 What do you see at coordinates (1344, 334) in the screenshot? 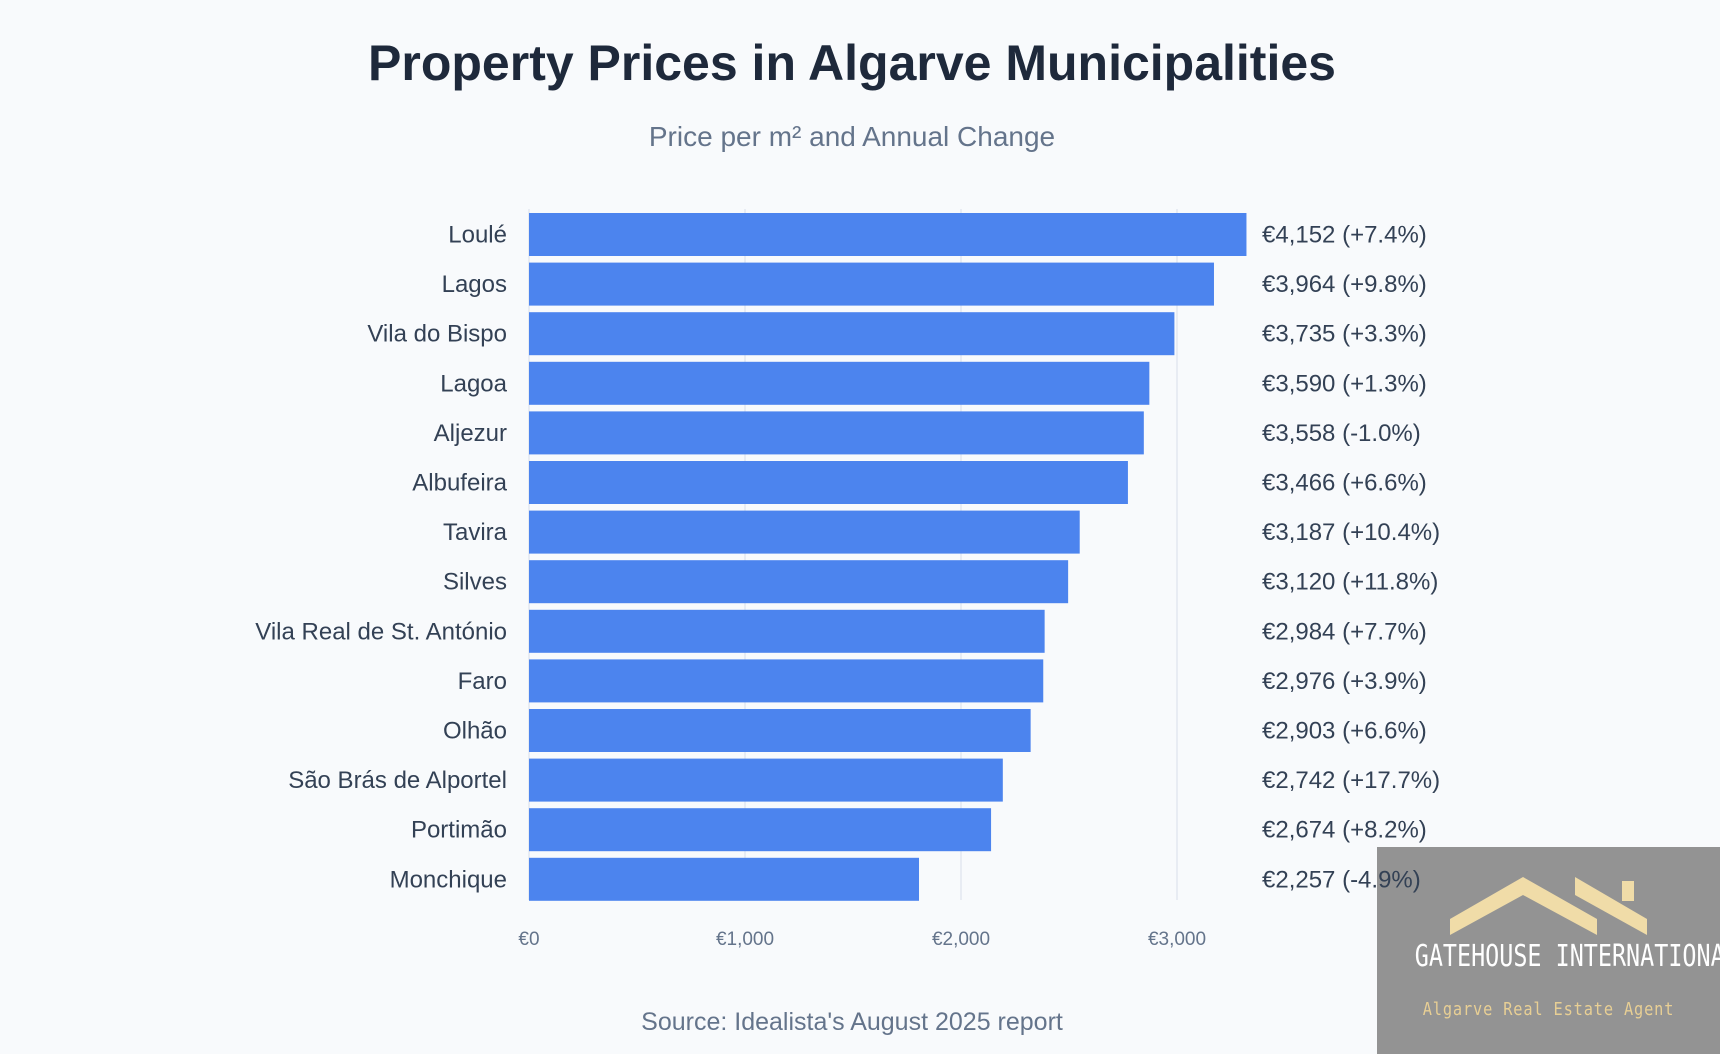
I see `data-label: €3,735 (+3.3%)` at bounding box center [1344, 334].